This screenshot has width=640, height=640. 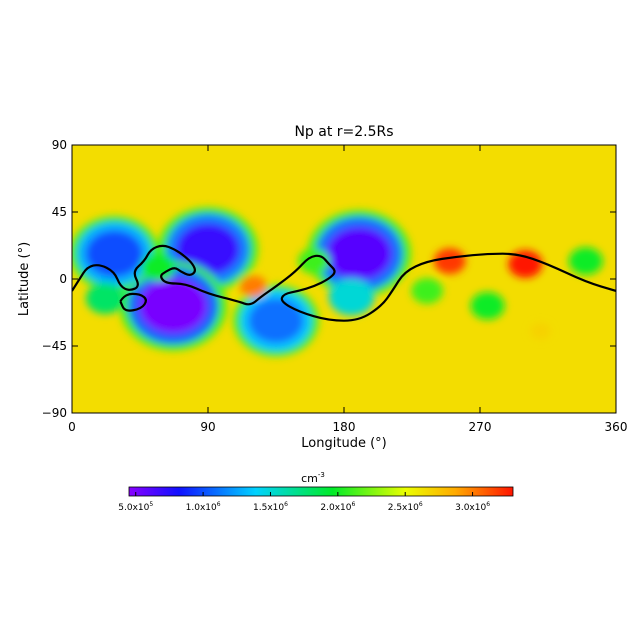 I want to click on y-tick-label: −45, so click(x=54, y=346).